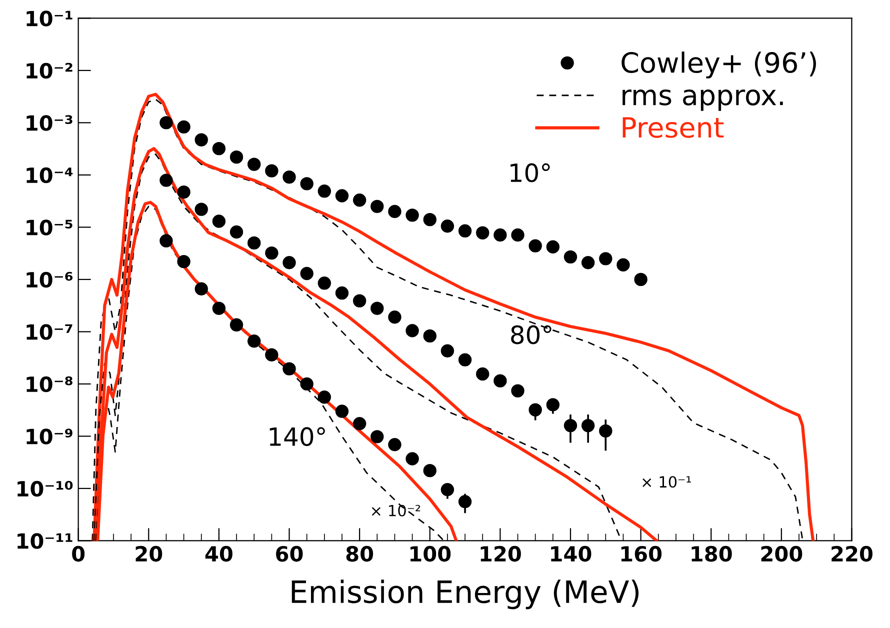 This screenshot has height=628, width=890. Describe the element at coordinates (666, 482) in the screenshot. I see `annotation: × 10⁻¹` at that location.